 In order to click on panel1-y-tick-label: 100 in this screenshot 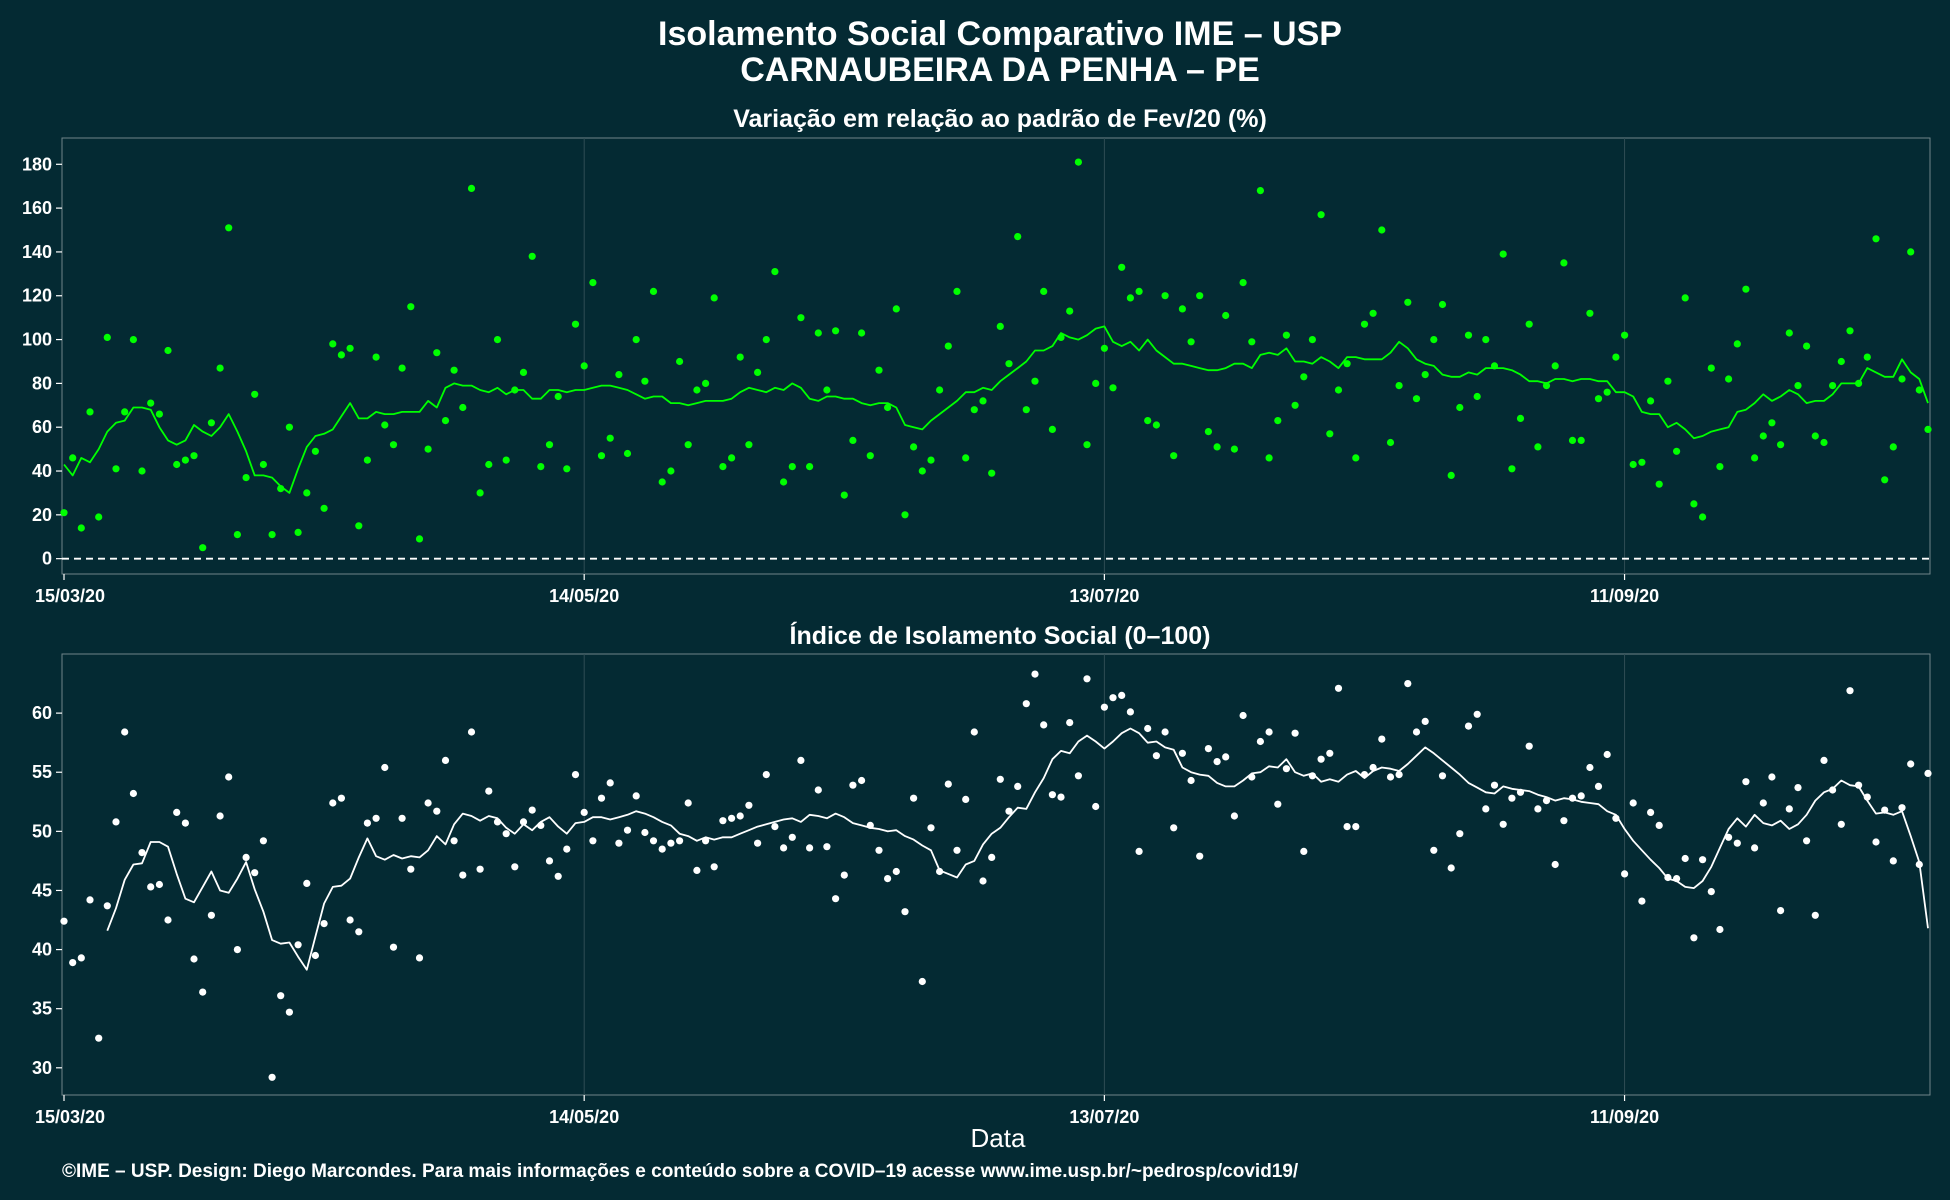, I will do `click(37, 340)`.